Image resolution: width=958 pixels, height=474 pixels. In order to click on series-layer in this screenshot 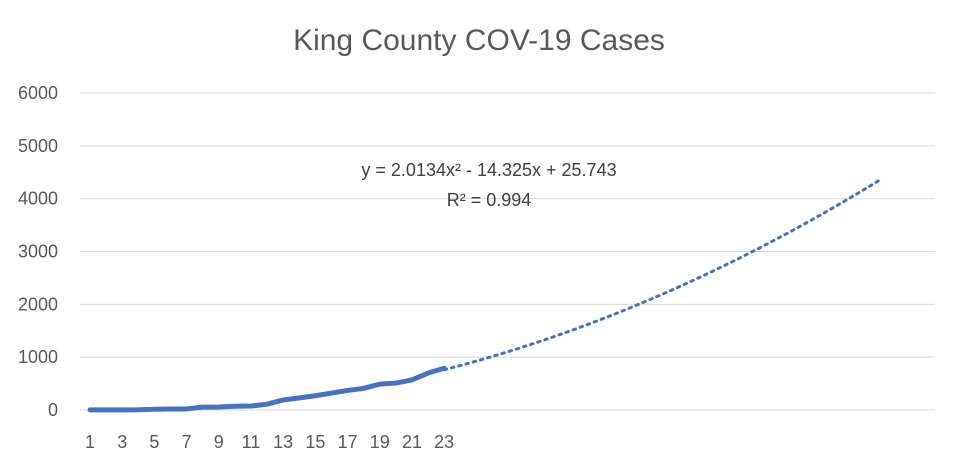, I will do `click(267, 389)`.